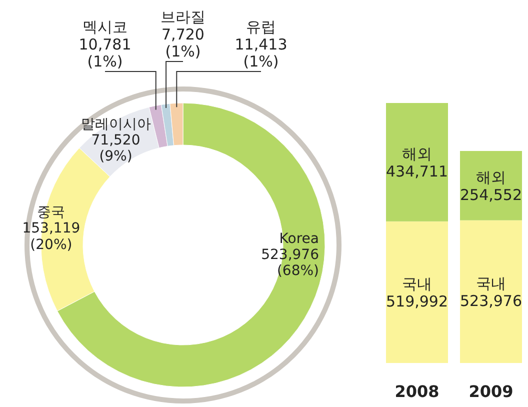 This screenshot has height=407, width=528. Describe the element at coordinates (183, 17) in the screenshot. I see `slice-label: 브라질` at that location.